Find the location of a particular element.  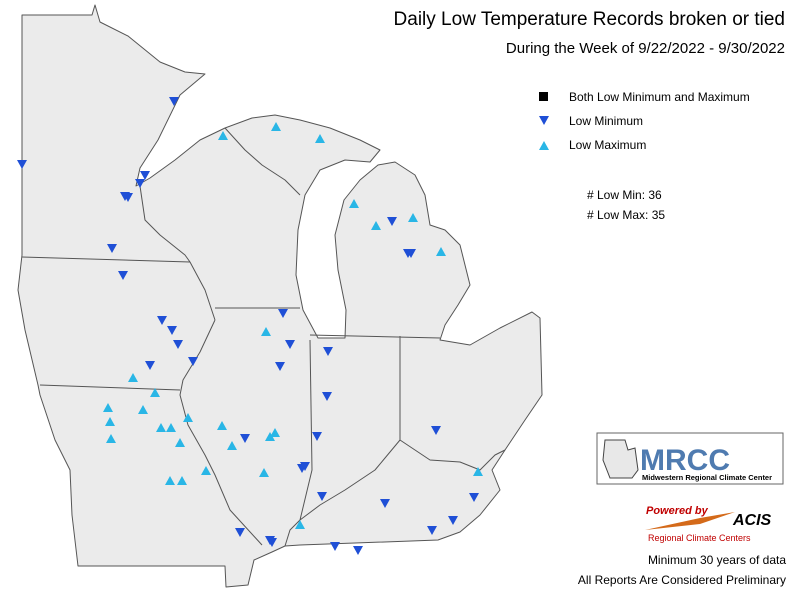

count-low-max: # Low Max: 35 is located at coordinates (626, 215).